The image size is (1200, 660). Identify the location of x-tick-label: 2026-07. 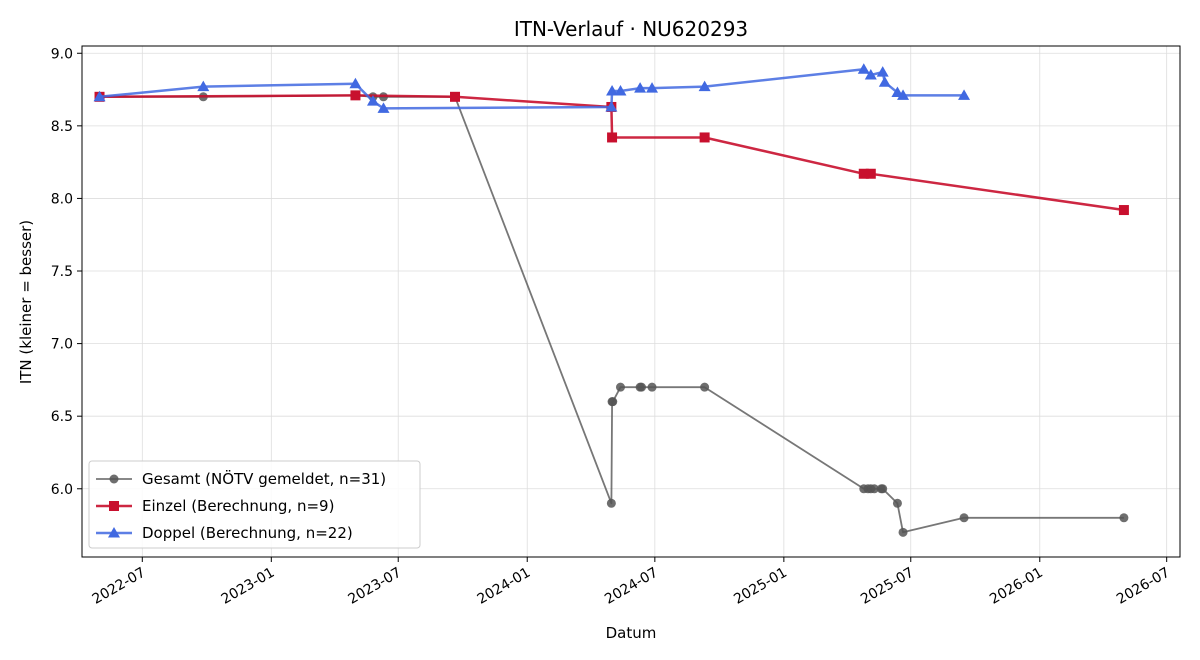
(1143, 586).